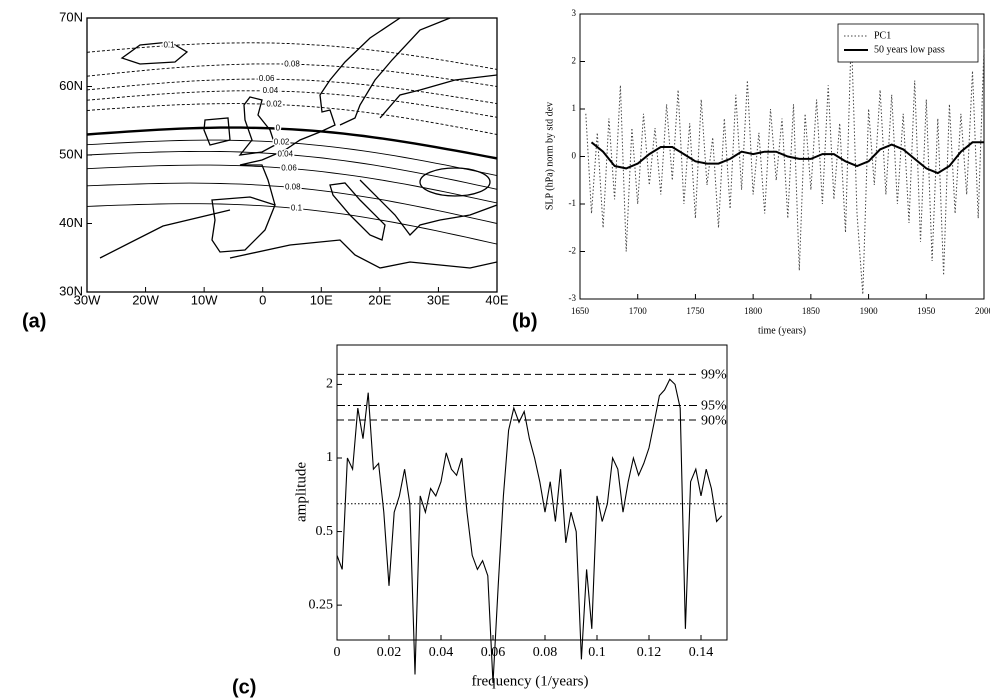 The image size is (990, 698). I want to click on y-axis-title: SLP (hPa) norm by std dev, so click(549, 156).